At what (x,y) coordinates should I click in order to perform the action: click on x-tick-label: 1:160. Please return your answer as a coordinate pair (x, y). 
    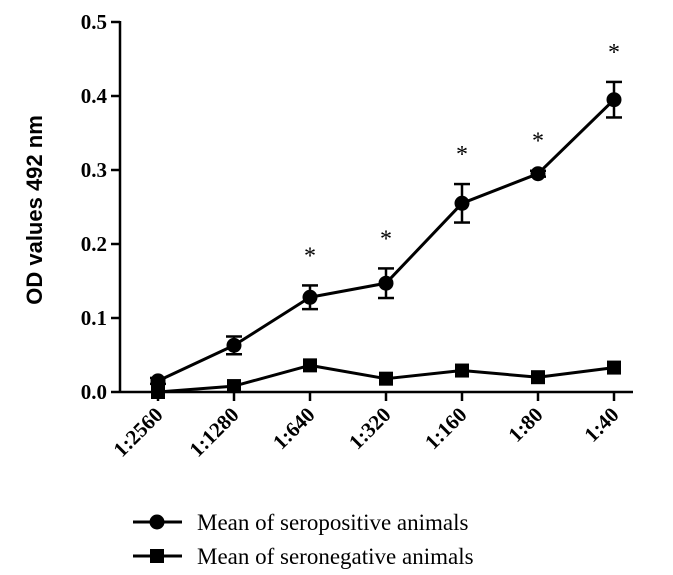
    Looking at the image, I should click on (446, 429).